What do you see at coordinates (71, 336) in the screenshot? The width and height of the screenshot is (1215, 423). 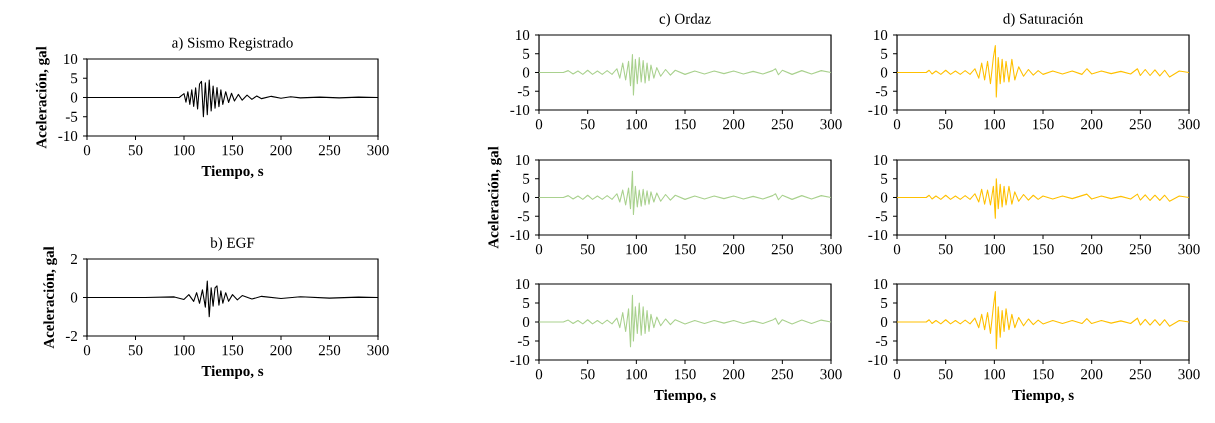 I see `y-tick-label: -2` at bounding box center [71, 336].